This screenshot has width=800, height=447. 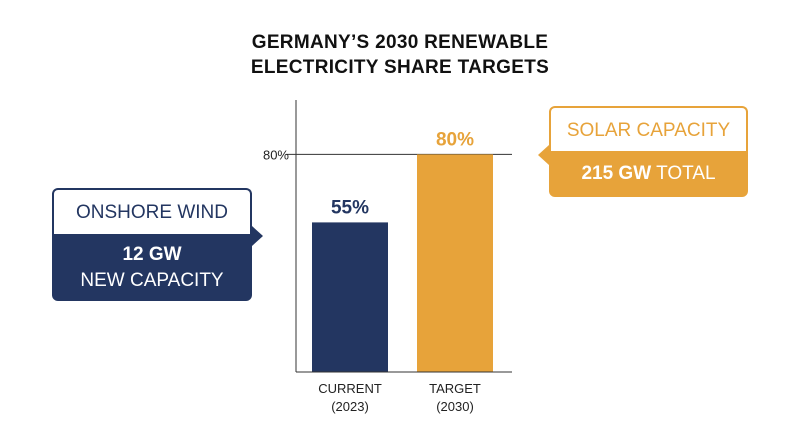 I want to click on solar-capacity-detail: TOTAL, so click(x=686, y=173).